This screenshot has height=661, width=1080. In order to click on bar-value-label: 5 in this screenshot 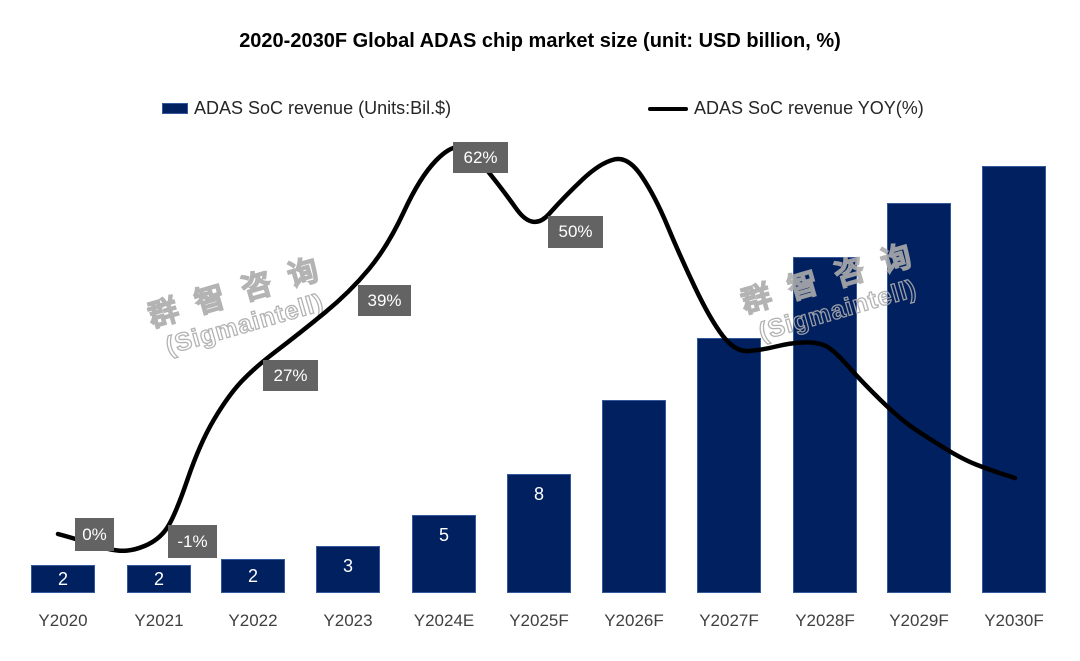, I will do `click(443, 535)`.